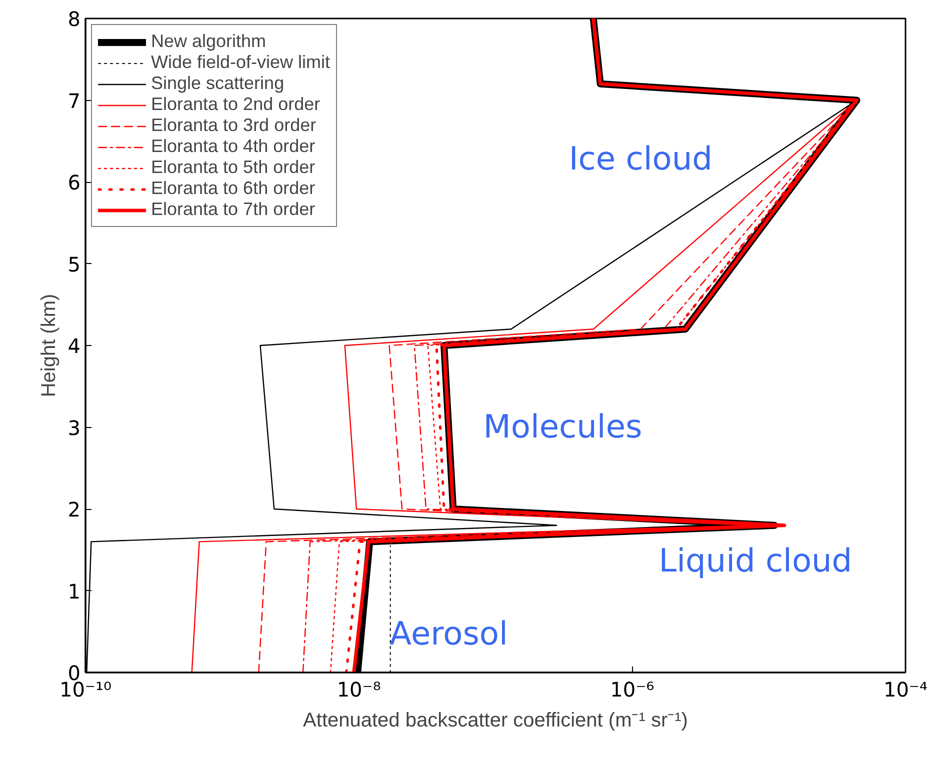 This screenshot has width=941, height=760. Describe the element at coordinates (74, 264) in the screenshot. I see `y-tick-label: 5` at that location.